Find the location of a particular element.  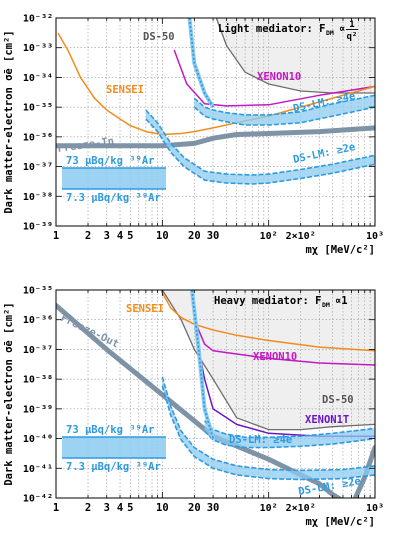

series-ds-lm-2e-band is located at coordinates (268, 428).